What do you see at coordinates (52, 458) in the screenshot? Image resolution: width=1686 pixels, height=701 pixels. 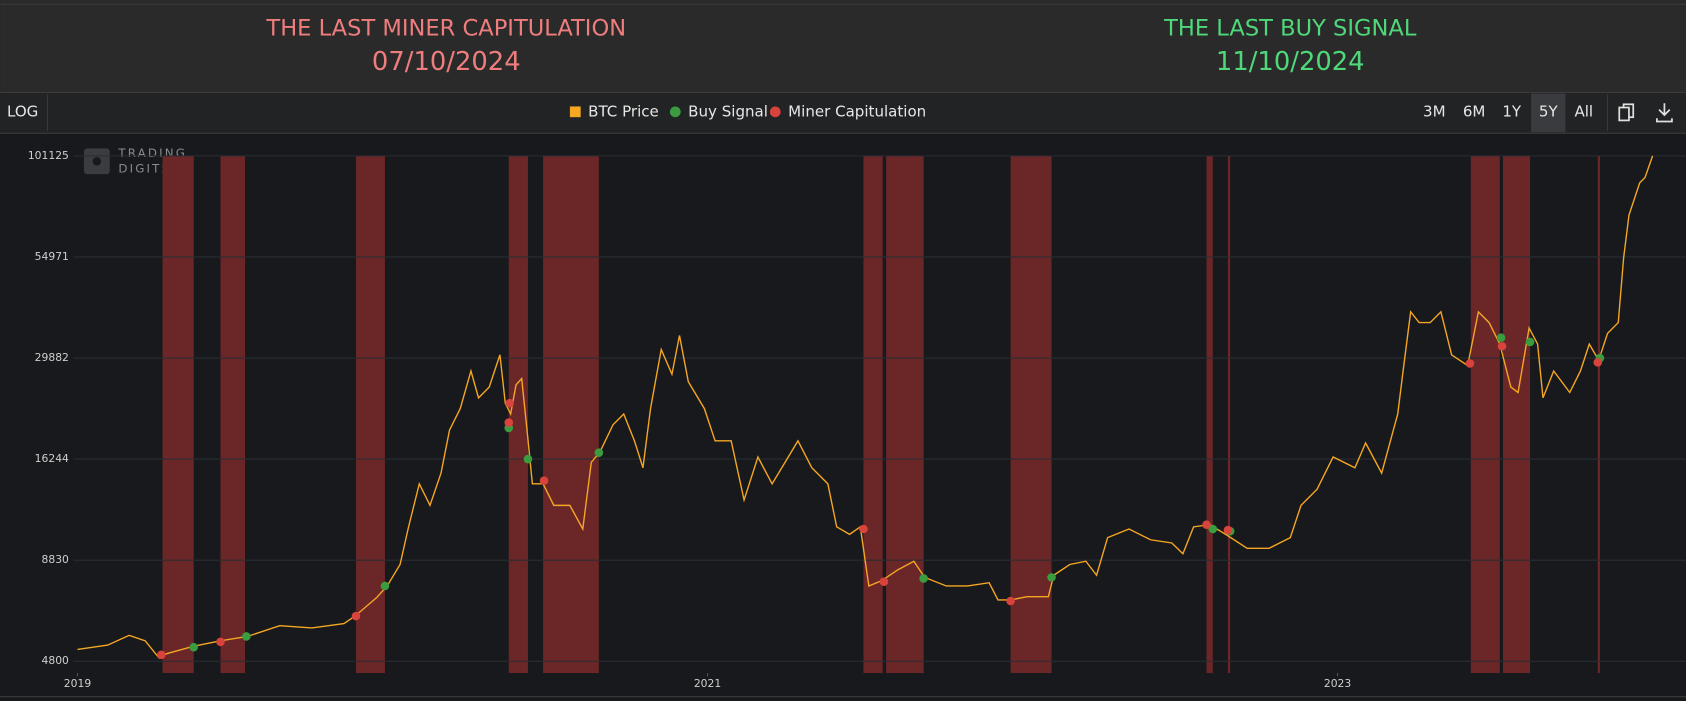 I see `y-tick-label: 16244` at bounding box center [52, 458].